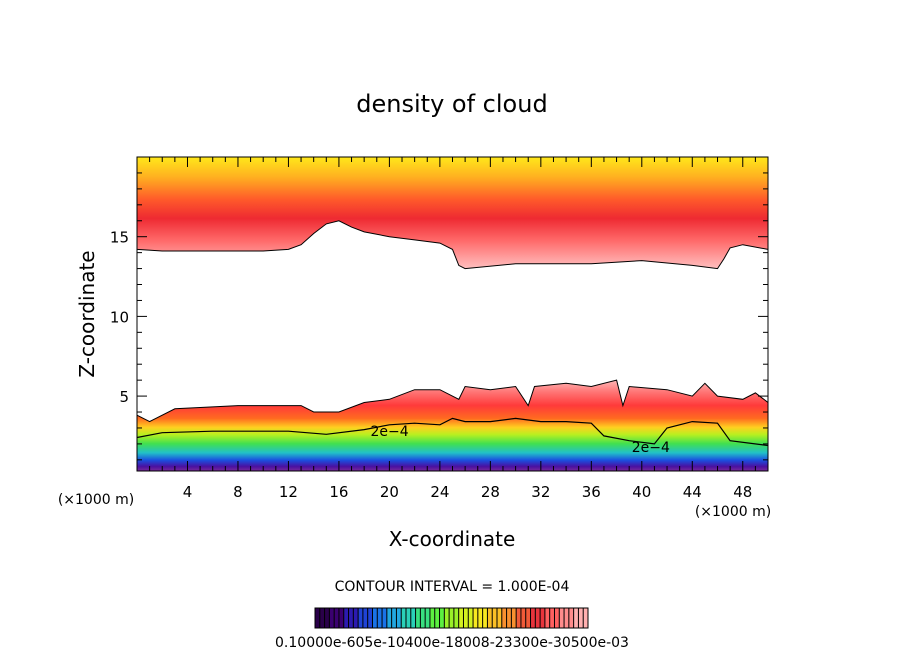 This screenshot has width=904, height=654. Describe the element at coordinates (338, 492) in the screenshot. I see `x-tick-label: 16` at that location.